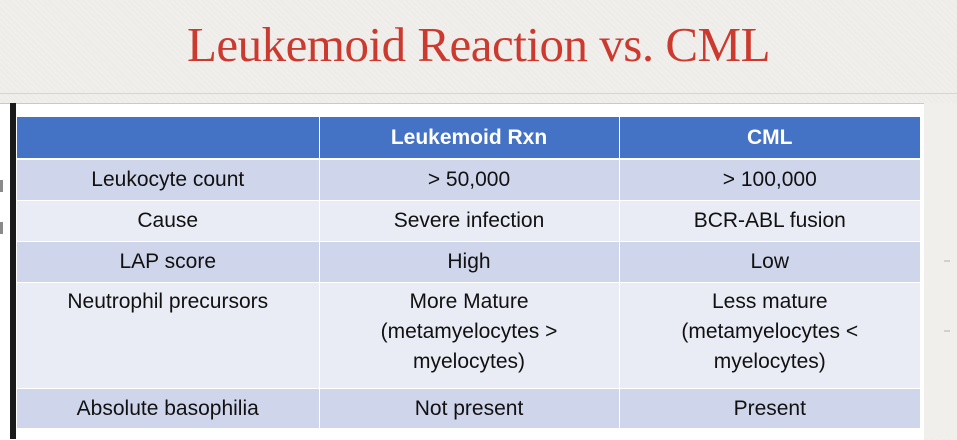 This screenshot has width=957, height=440. What do you see at coordinates (168, 180) in the screenshot?
I see `feature-cell: Leukocyte count` at bounding box center [168, 180].